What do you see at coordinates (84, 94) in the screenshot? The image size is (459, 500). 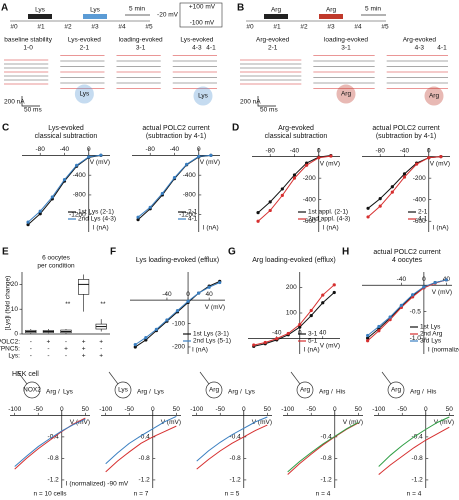 I see `transporter-icon` at bounding box center [84, 94].